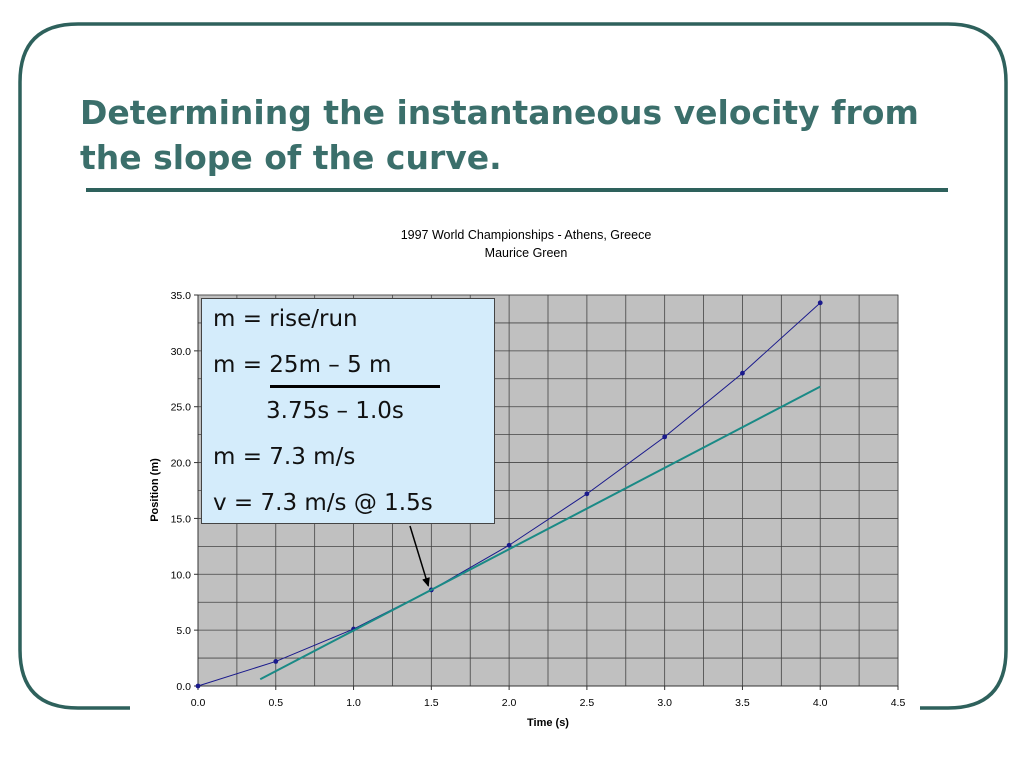 The height and width of the screenshot is (768, 1024). I want to click on x-tick-label: 4.0, so click(820, 703).